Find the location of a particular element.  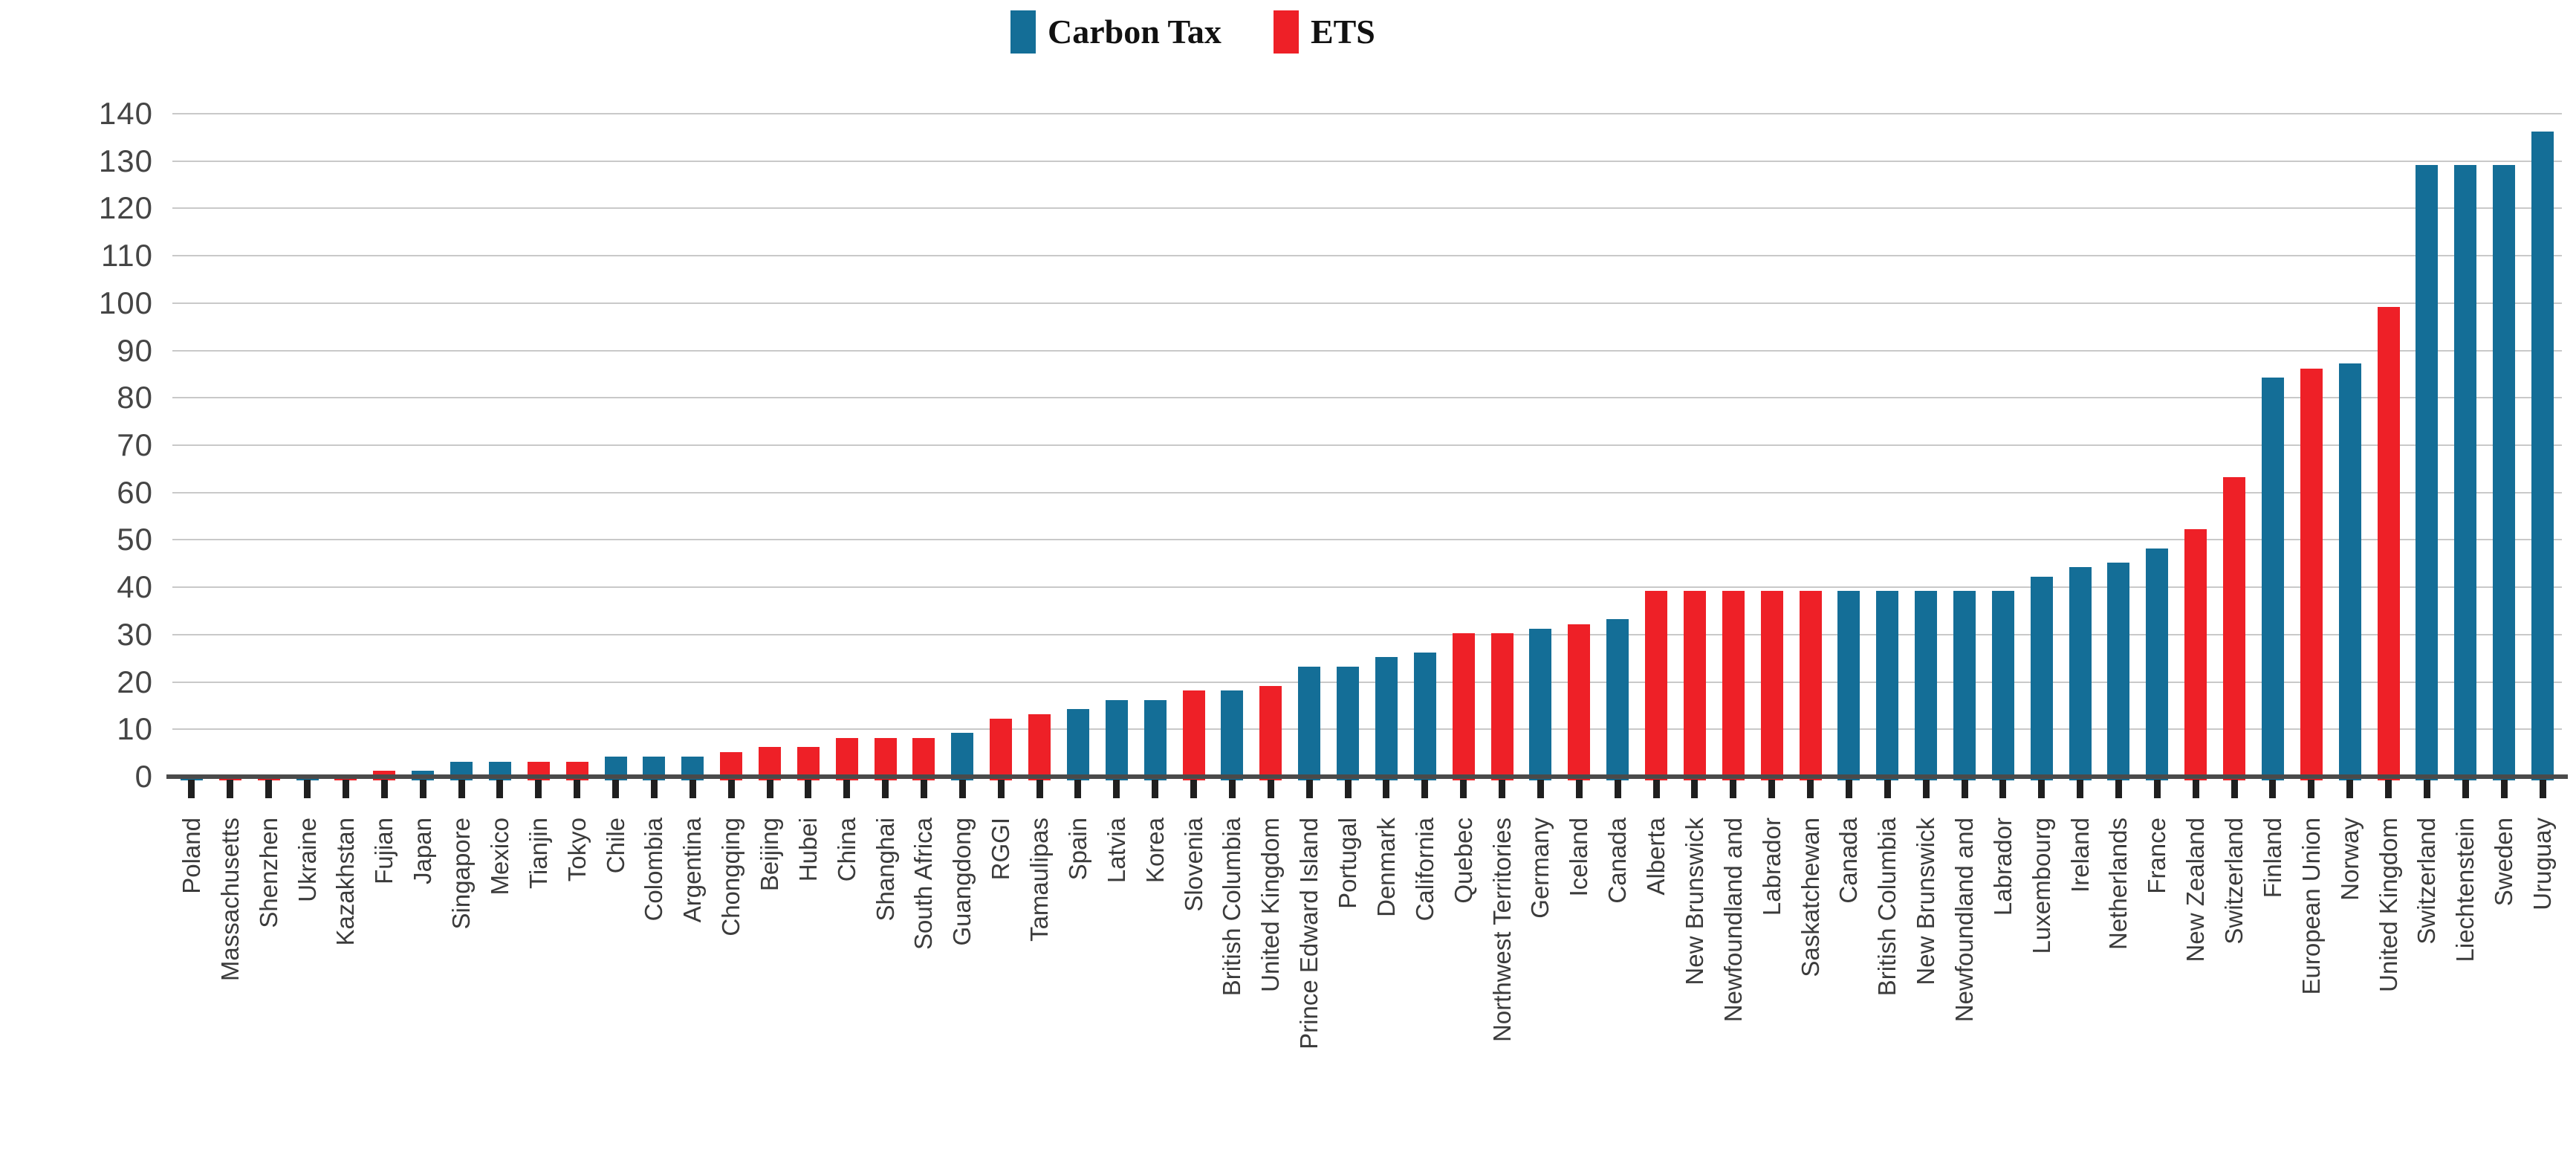

x-tick-label: Massachusetts is located at coordinates (229, 900).